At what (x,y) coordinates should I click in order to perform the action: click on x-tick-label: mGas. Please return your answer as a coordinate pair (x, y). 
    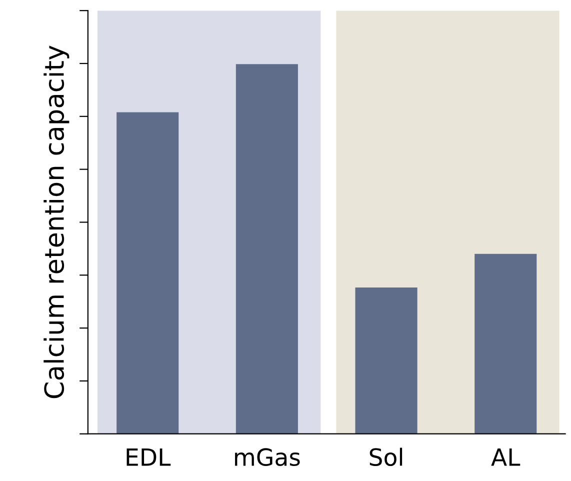
    Looking at the image, I should click on (267, 457).